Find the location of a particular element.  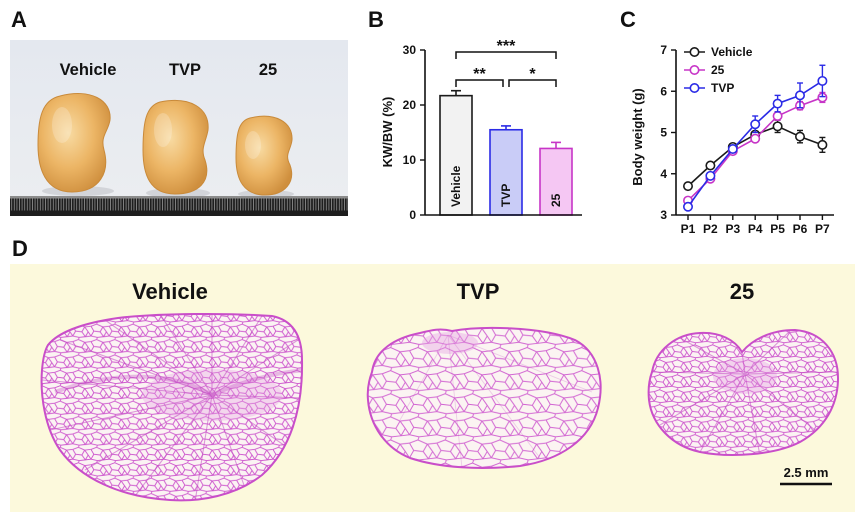

line-chart: 3 4 5 6 7 P1 P2 P3 P4 P5 P6 P7 Vehicle 25 TVP is located at coordinates (747, 139).